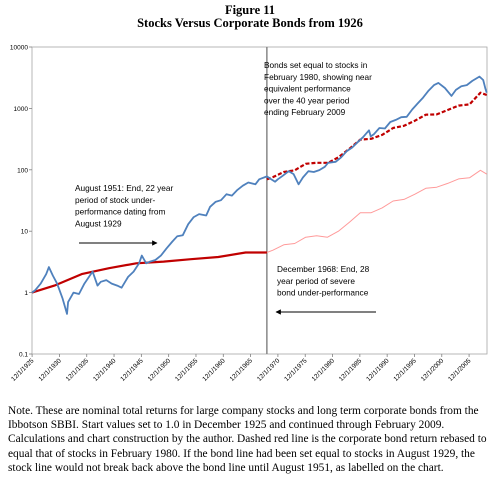 The height and width of the screenshot is (501, 500). Describe the element at coordinates (50, 370) in the screenshot. I see `x-tick-label: 12/1/1930` at that location.